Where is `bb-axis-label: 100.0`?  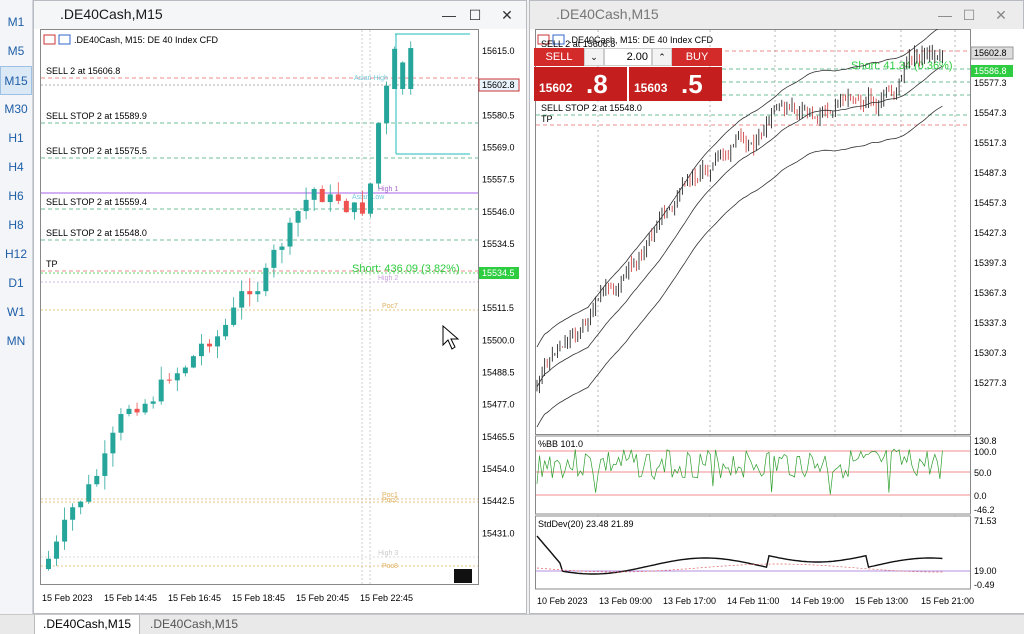
bb-axis-label: 100.0 is located at coordinates (985, 452).